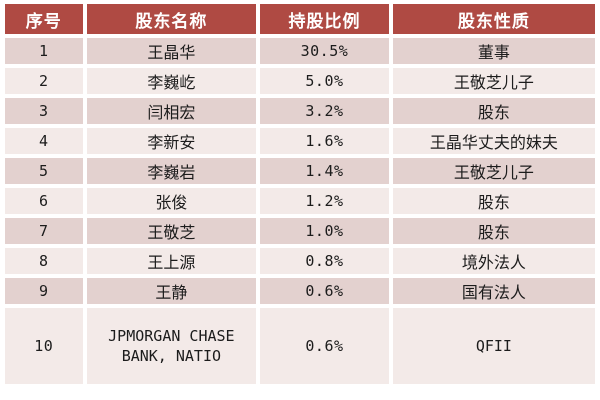 The image size is (600, 400). Describe the element at coordinates (171, 291) in the screenshot. I see `cell-name: 王静` at that location.